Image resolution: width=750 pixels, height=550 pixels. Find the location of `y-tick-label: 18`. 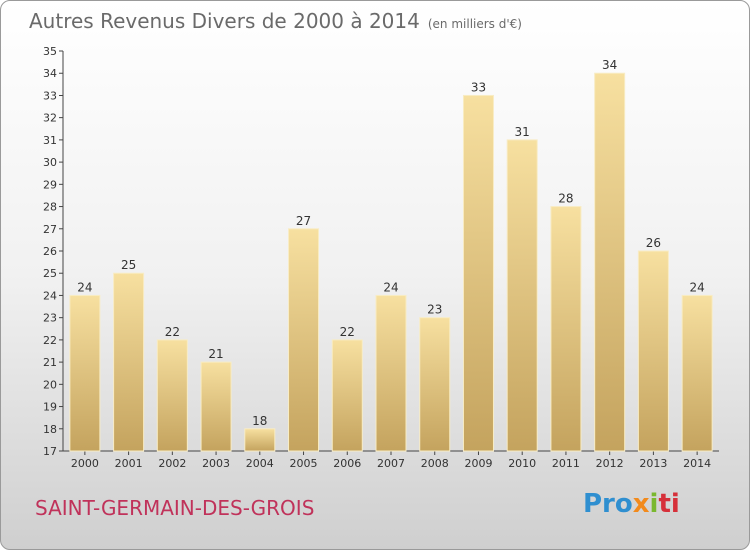

y-tick-label: 18 is located at coordinates (50, 429).